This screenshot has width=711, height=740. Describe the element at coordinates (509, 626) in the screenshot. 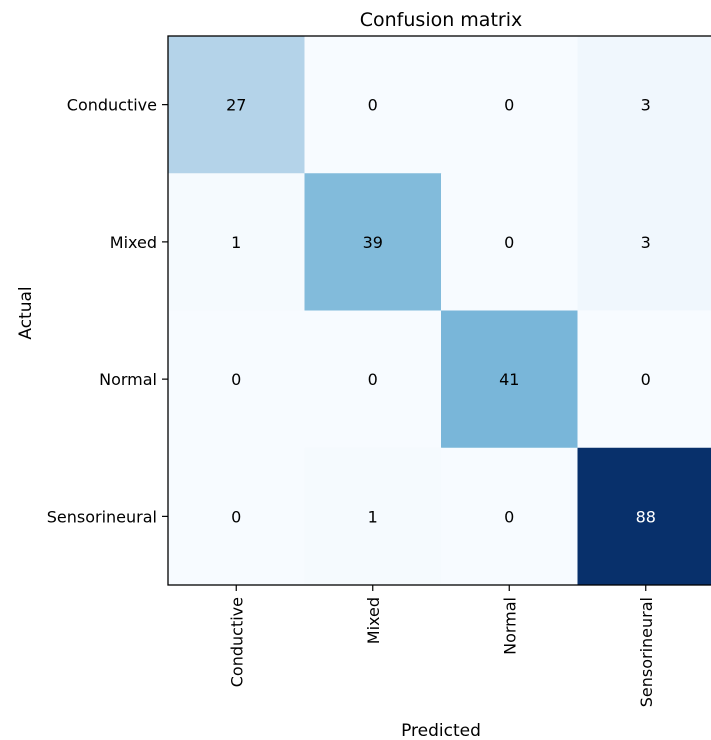

I see `x-tick-label: Normal` at that location.